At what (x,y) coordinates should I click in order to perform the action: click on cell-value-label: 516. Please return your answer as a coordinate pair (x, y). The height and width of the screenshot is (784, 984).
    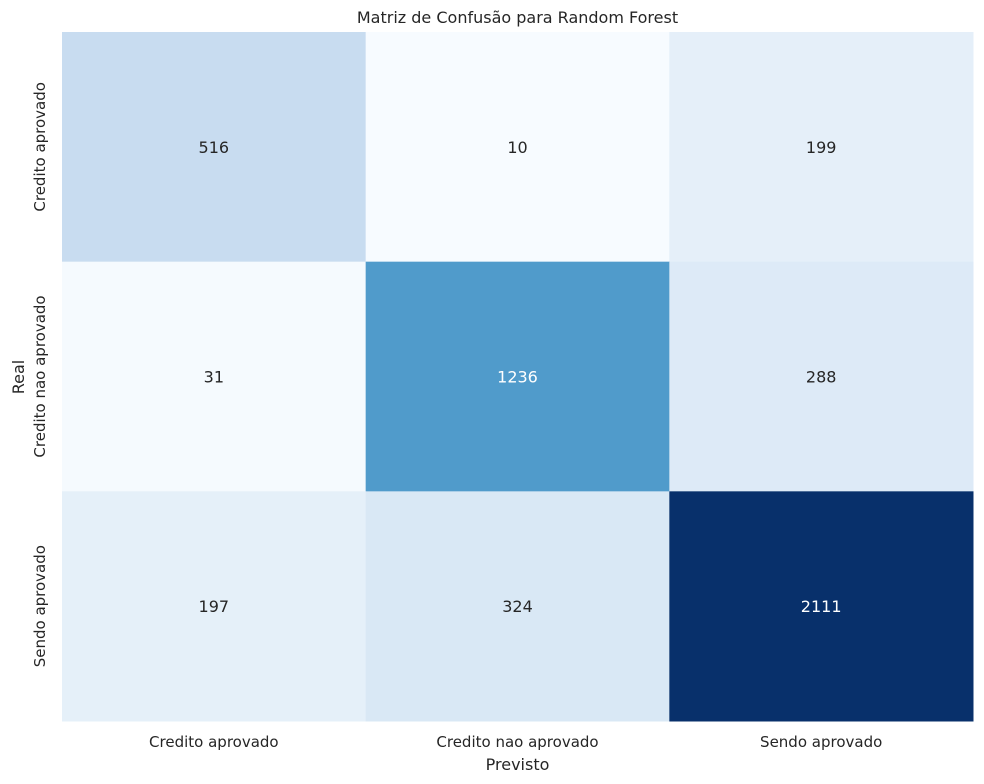
    Looking at the image, I should click on (214, 147).